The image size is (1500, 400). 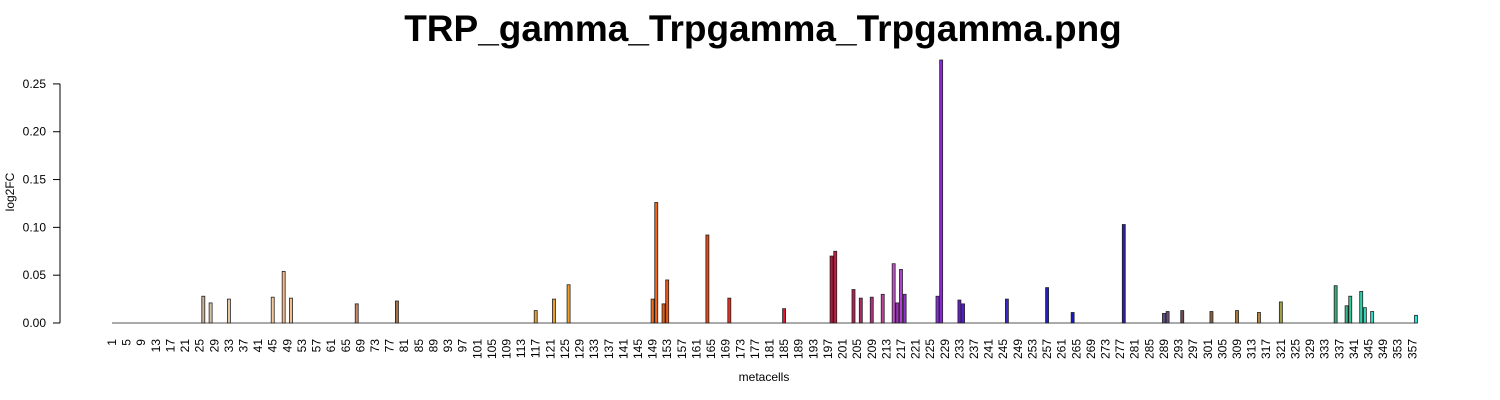 I want to click on x-tick-label: 189, so click(x=799, y=349).